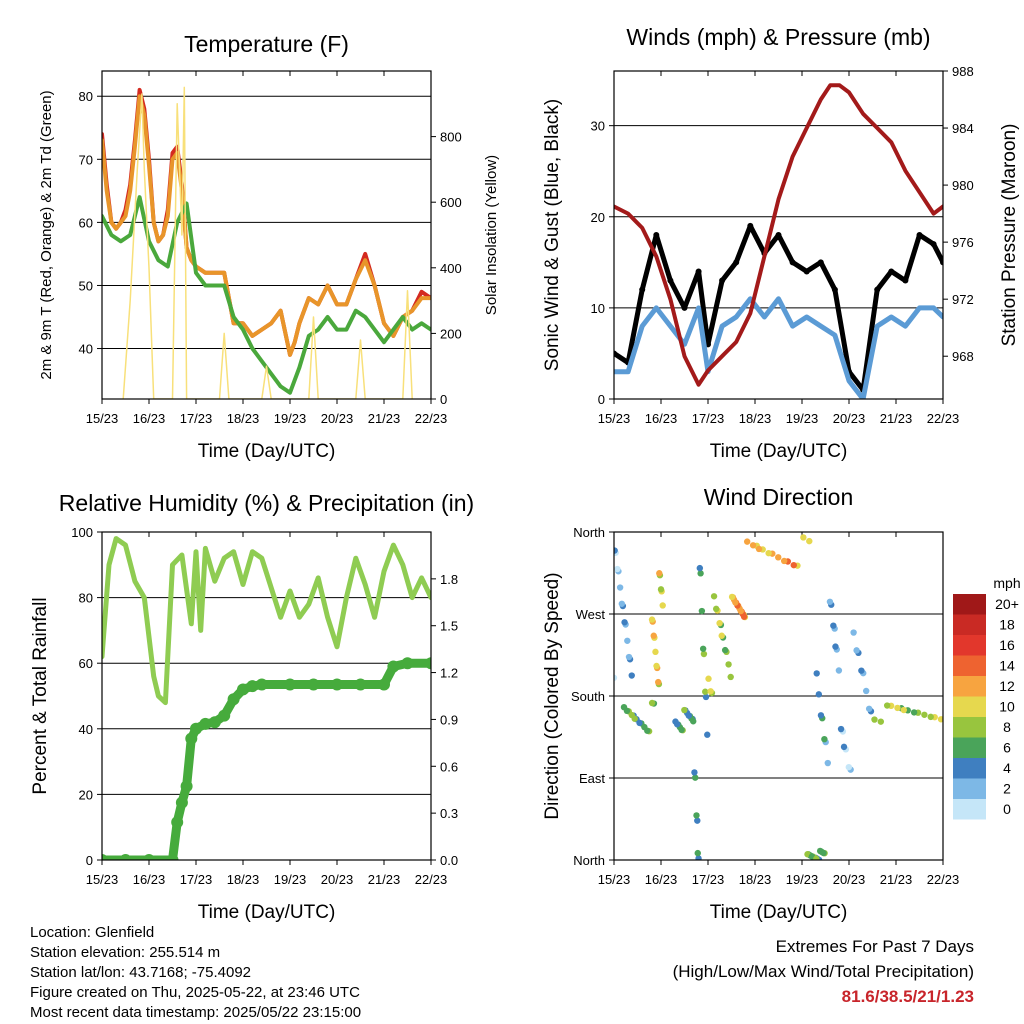  What do you see at coordinates (1007, 768) in the screenshot?
I see `colorbar-label: 4` at bounding box center [1007, 768].